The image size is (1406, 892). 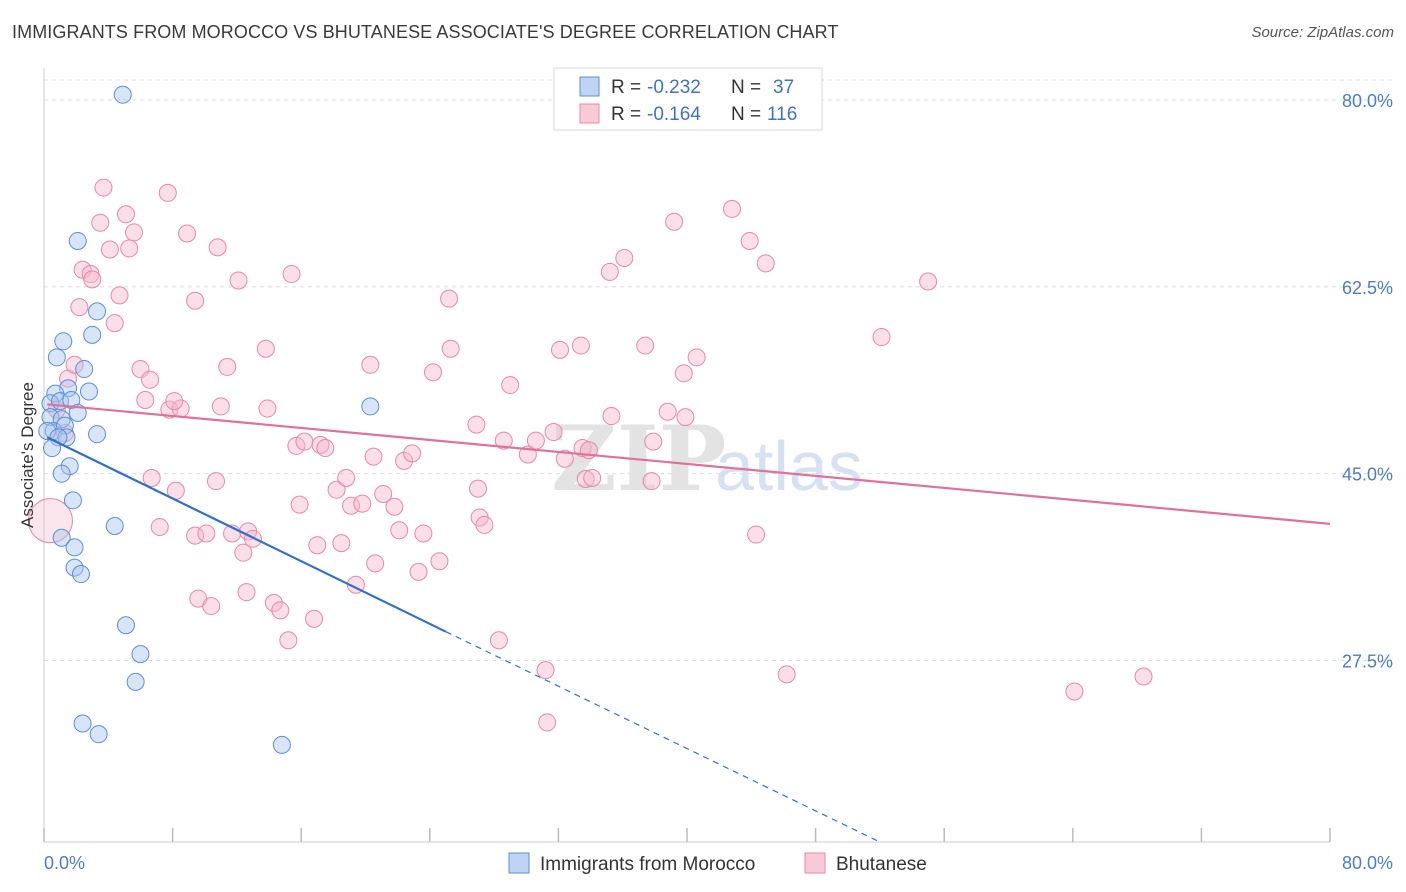 I want to click on y-tick-label-0: 27.5%, so click(x=1367, y=662).